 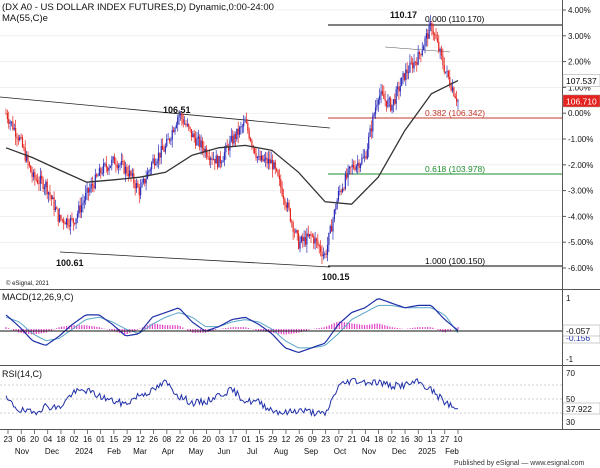 I want to click on rsi-value-tag, so click(x=581, y=408).